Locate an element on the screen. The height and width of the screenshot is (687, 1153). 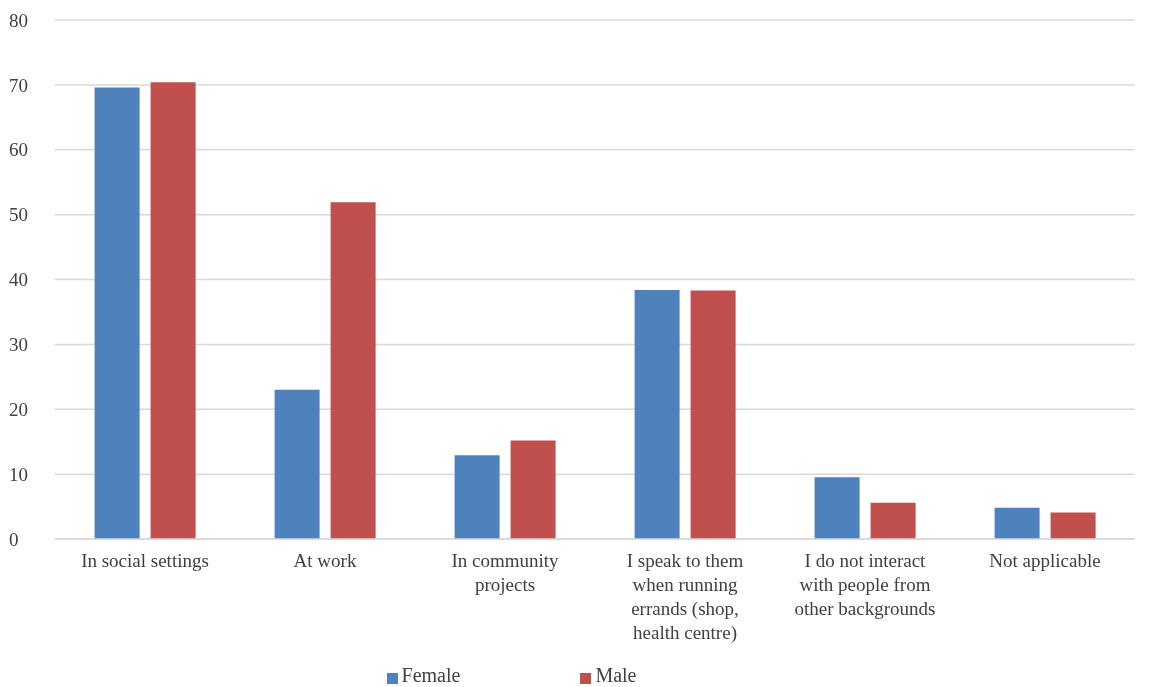
legend-label: Female is located at coordinates (431, 675).